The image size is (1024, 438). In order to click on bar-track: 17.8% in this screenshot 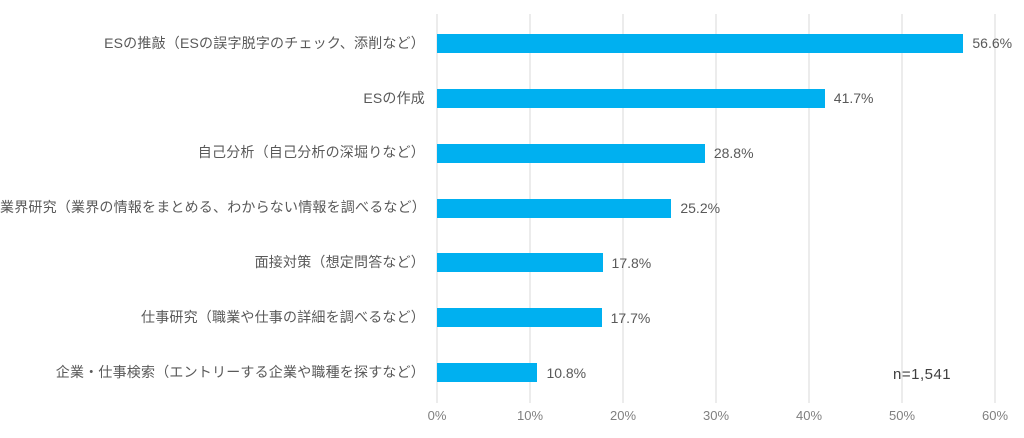, I will do `click(730, 262)`.